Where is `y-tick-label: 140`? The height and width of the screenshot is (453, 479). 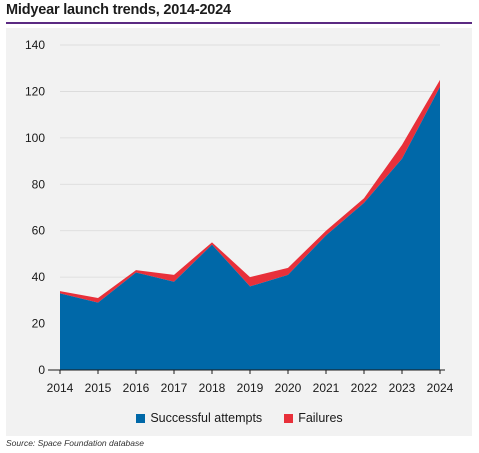 y-tick-label: 140 is located at coordinates (35, 45).